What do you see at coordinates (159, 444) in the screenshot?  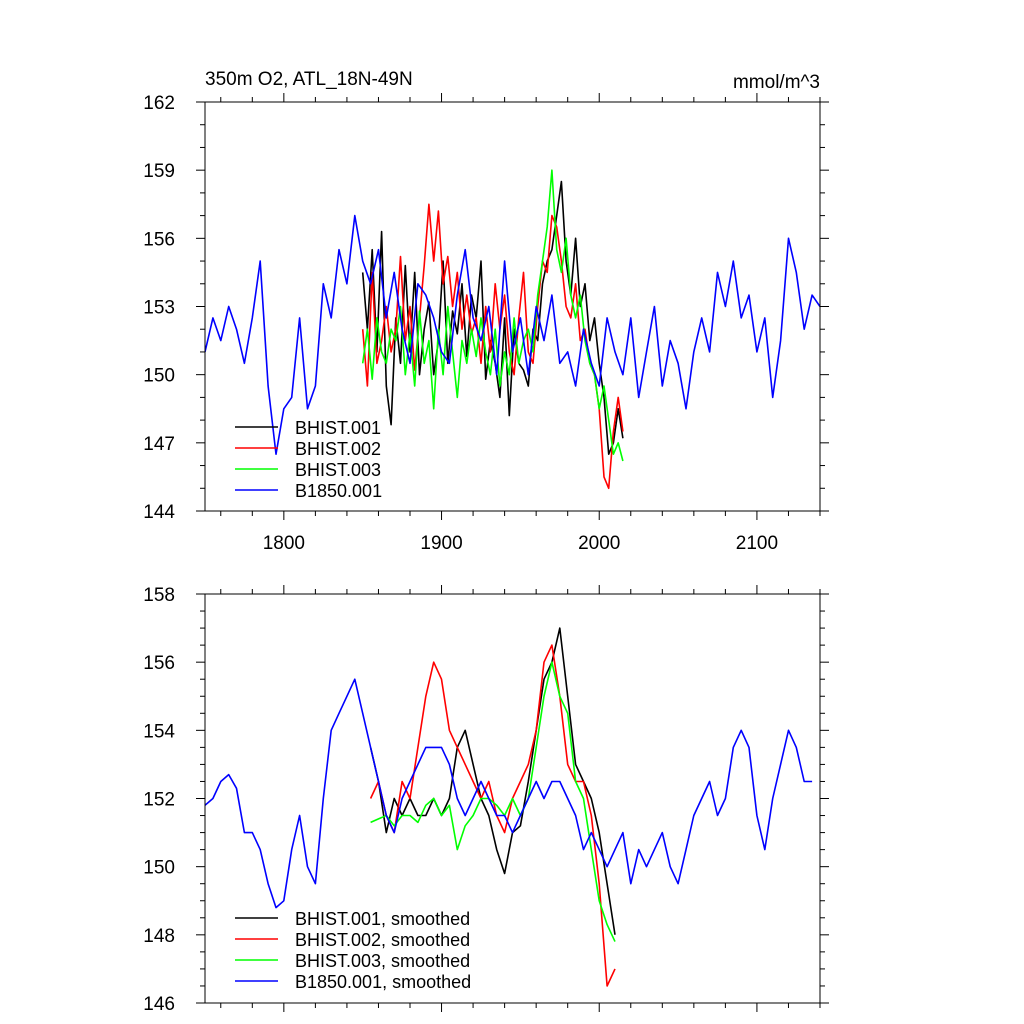 I see `y-tick-label: 147` at bounding box center [159, 444].